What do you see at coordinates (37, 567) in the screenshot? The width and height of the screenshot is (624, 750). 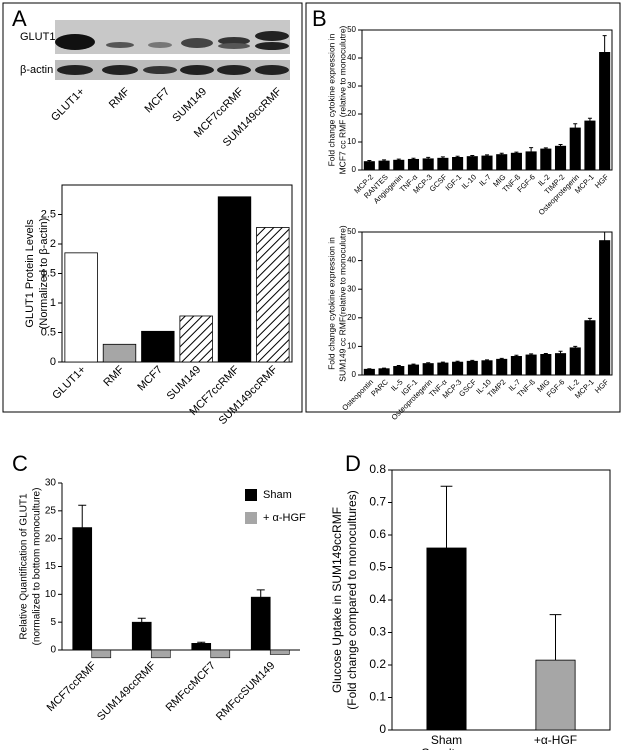 I see `y-axis-label: (normalized to bottom monoculture)` at bounding box center [37, 567].